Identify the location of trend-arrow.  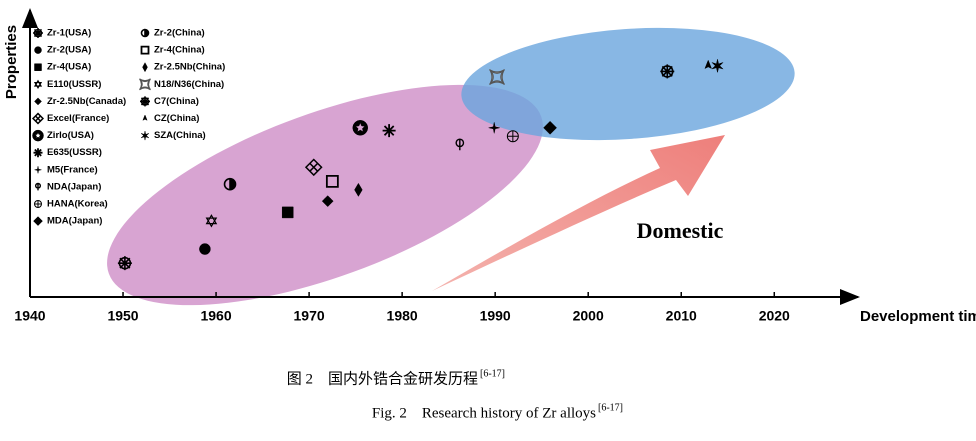
(578, 213).